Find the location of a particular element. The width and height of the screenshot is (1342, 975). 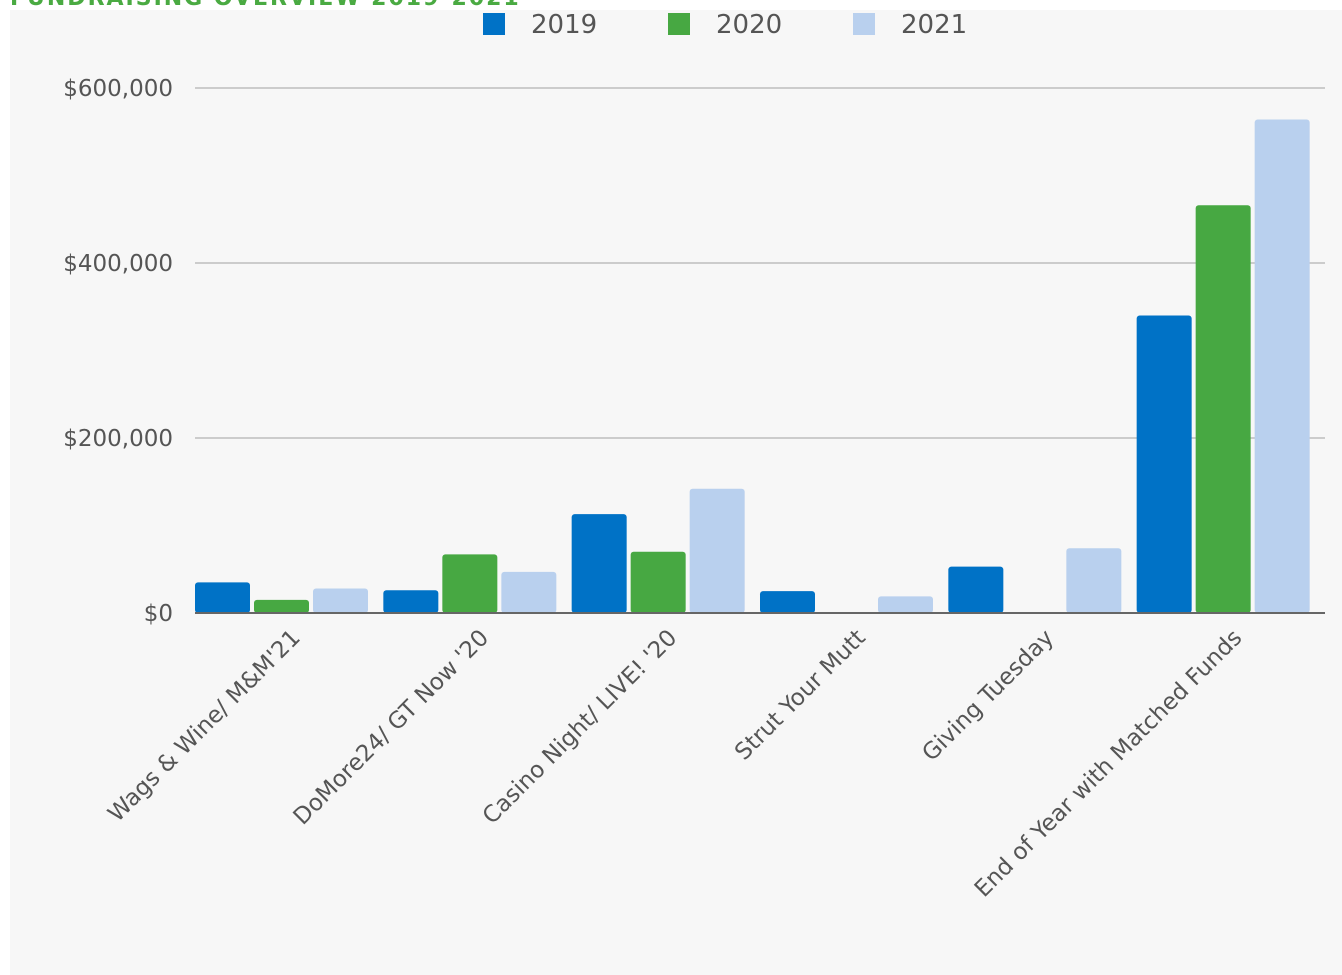

x-tick-label: Strut Your Mutt is located at coordinates (800, 695).